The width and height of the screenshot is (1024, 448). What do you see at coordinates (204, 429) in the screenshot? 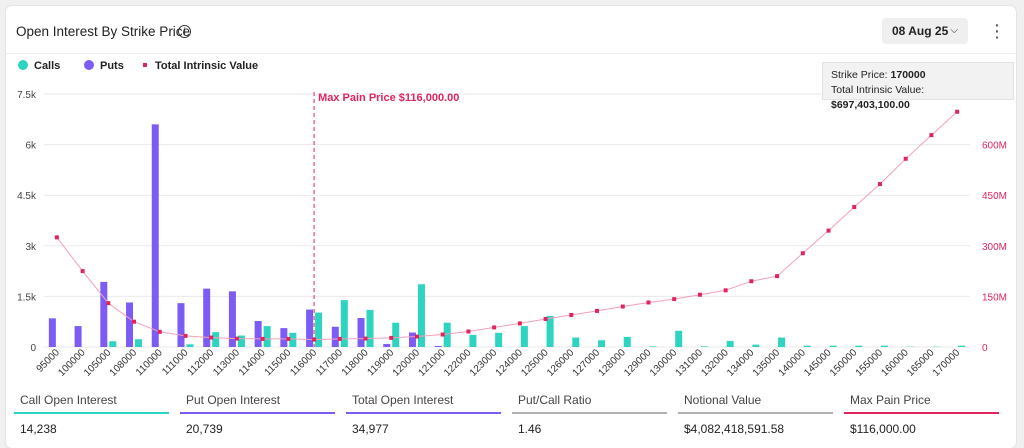
I see `stat-value: 20,739` at bounding box center [204, 429].